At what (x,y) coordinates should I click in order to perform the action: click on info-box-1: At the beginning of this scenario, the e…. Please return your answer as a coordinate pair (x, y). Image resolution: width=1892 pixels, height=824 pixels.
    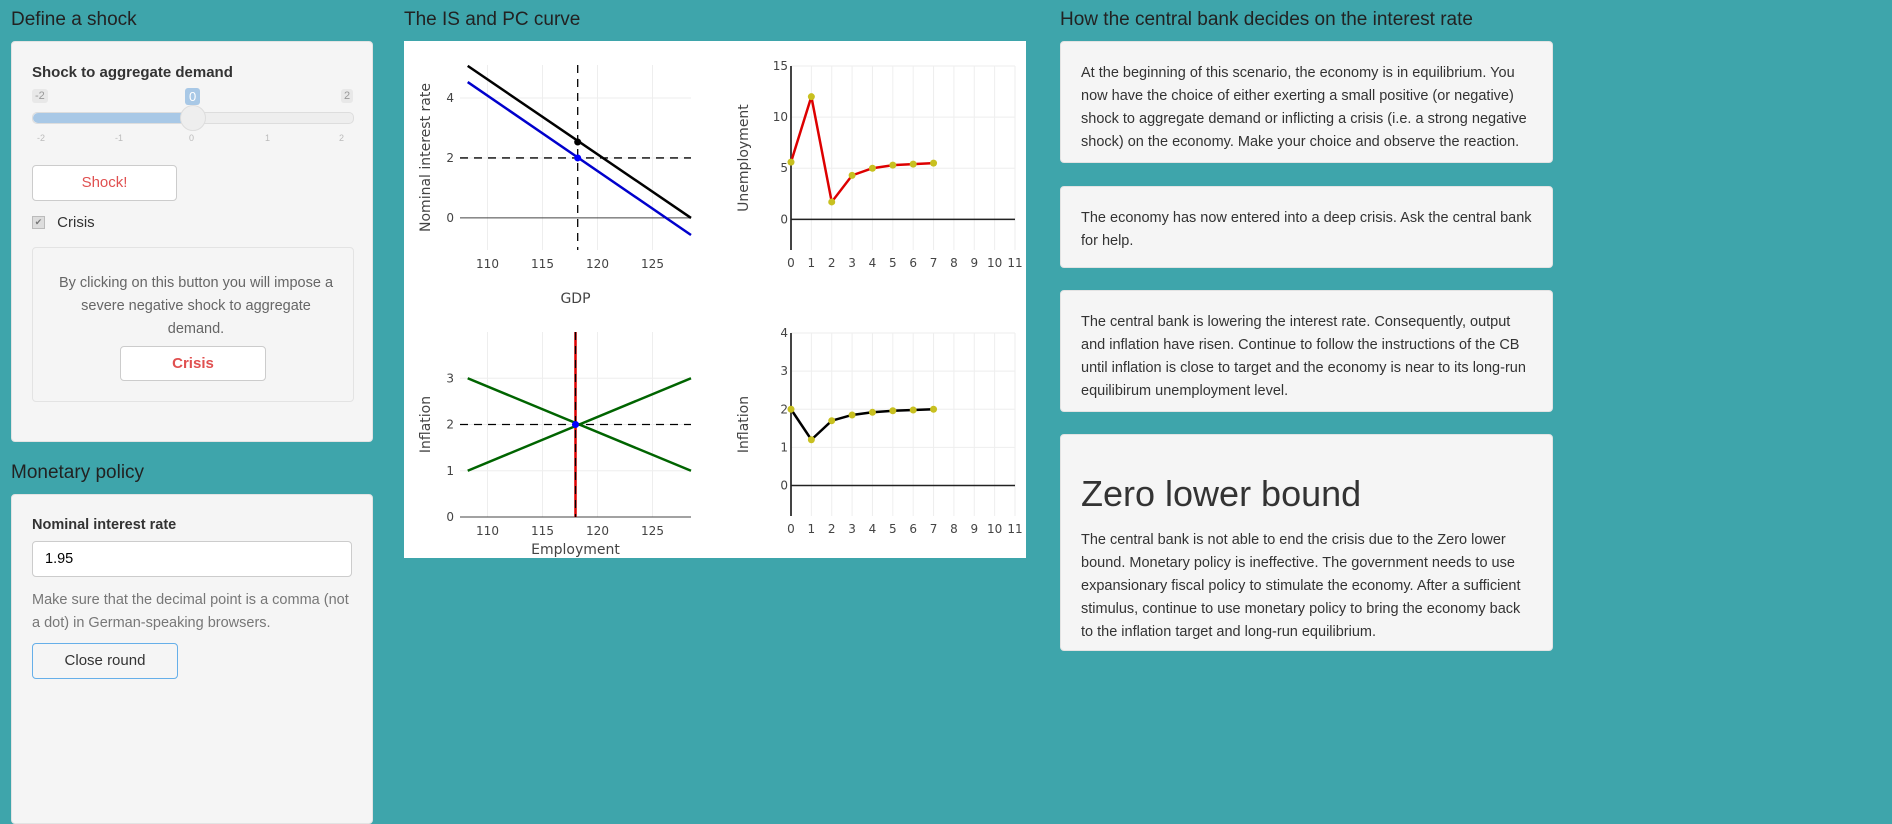
    Looking at the image, I should click on (1306, 102).